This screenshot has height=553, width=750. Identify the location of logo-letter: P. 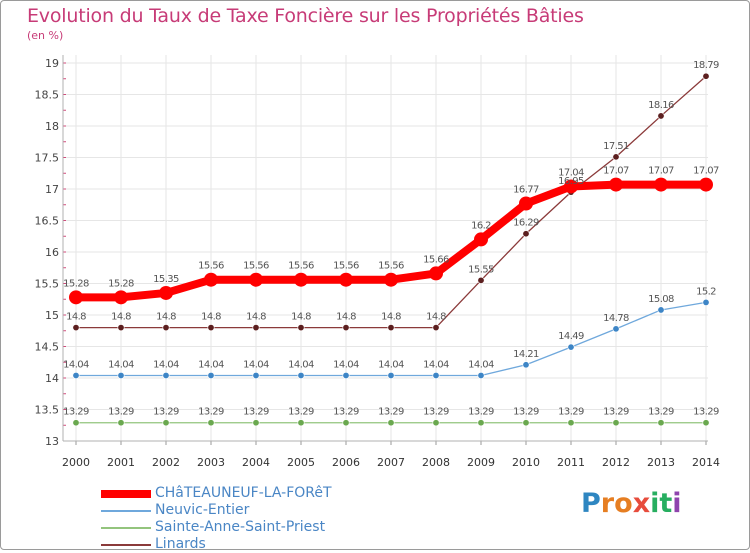
(591, 503).